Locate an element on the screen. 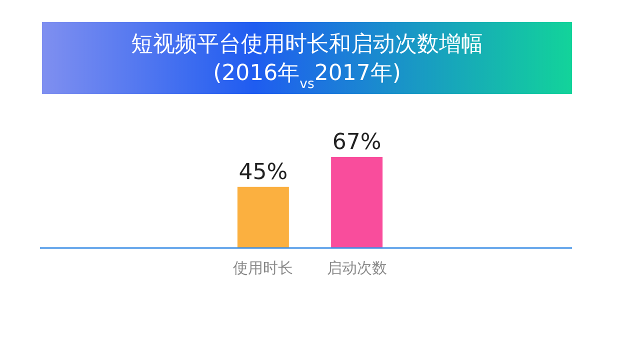  data-label: 67% is located at coordinates (357, 142).